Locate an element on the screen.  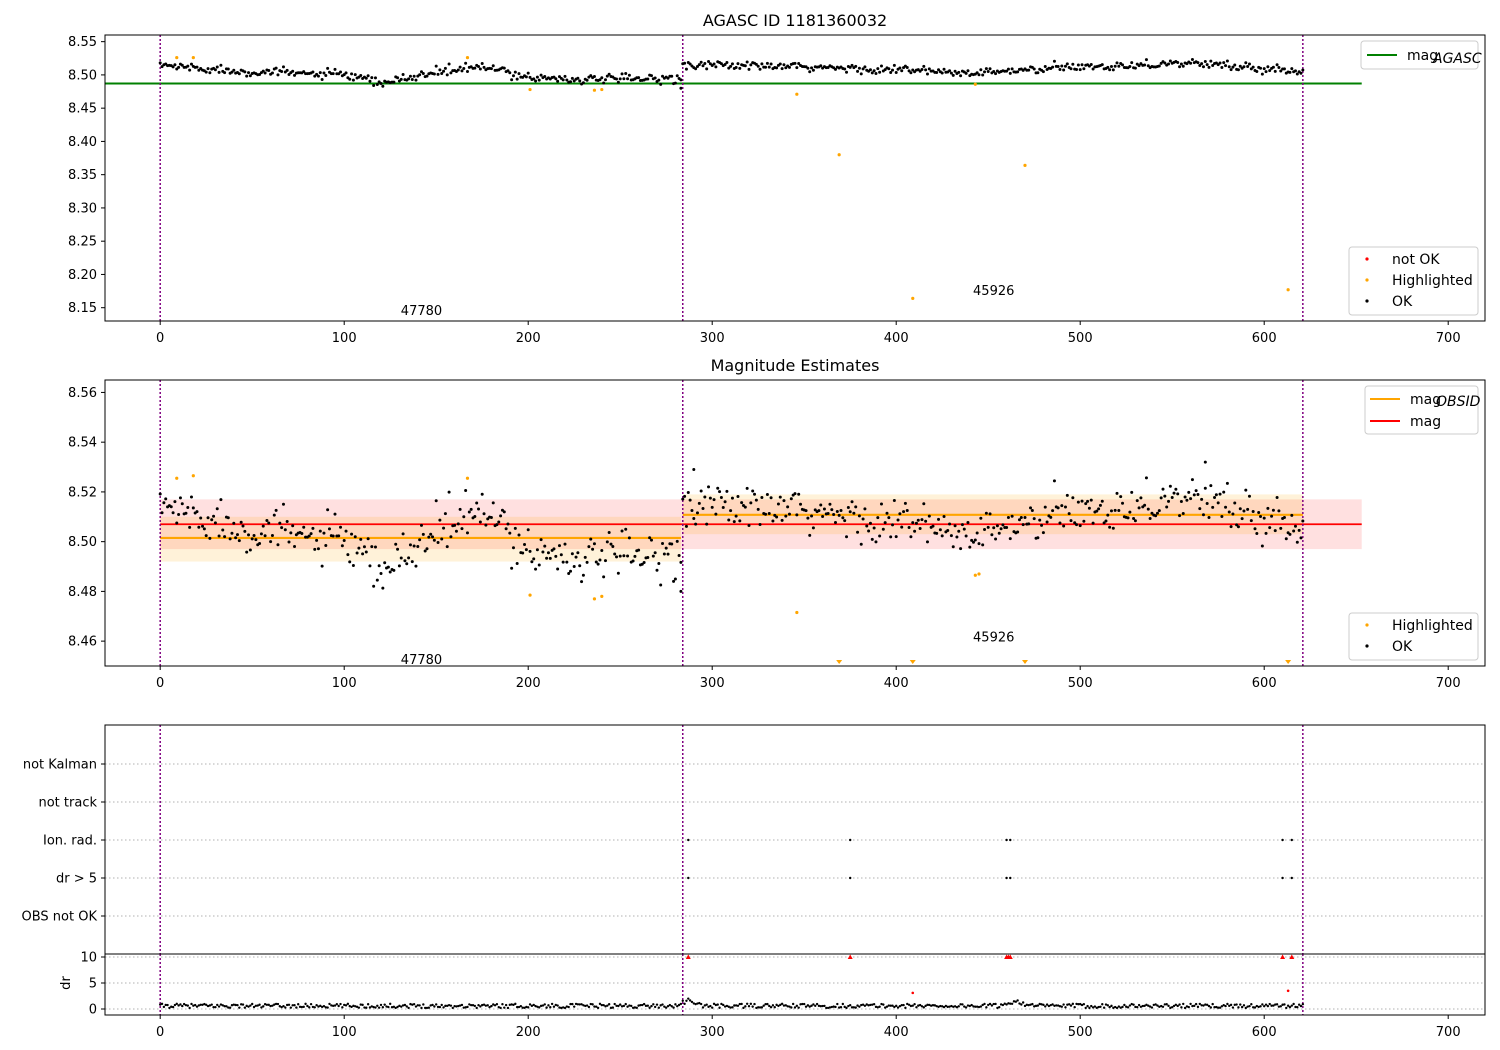
panel-3-flag-point is located at coordinates (1010, 878).